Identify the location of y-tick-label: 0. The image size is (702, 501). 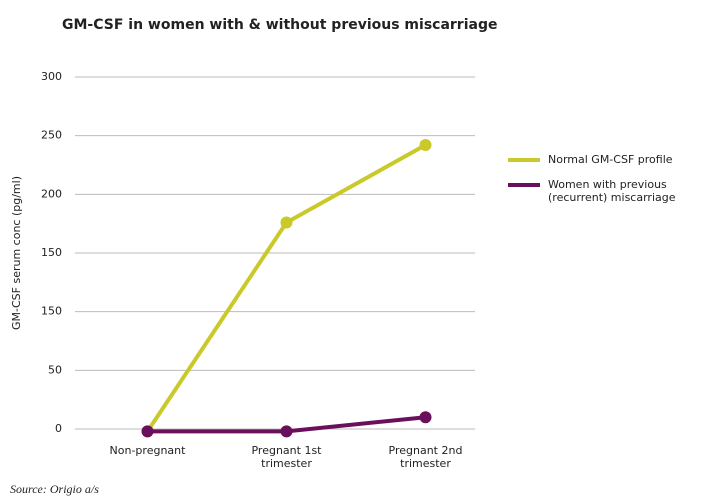
(58, 428).